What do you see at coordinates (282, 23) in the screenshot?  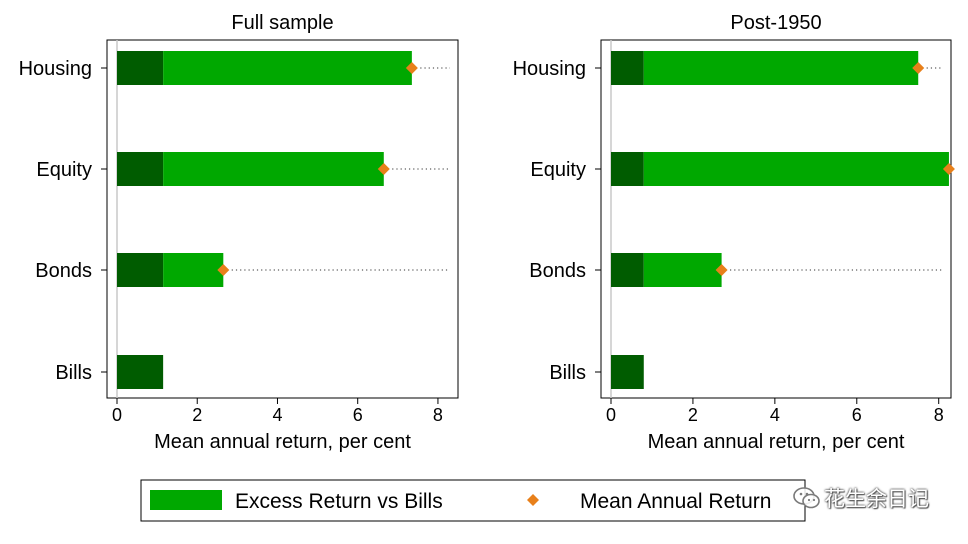 I see `chart-title: Full sample` at bounding box center [282, 23].